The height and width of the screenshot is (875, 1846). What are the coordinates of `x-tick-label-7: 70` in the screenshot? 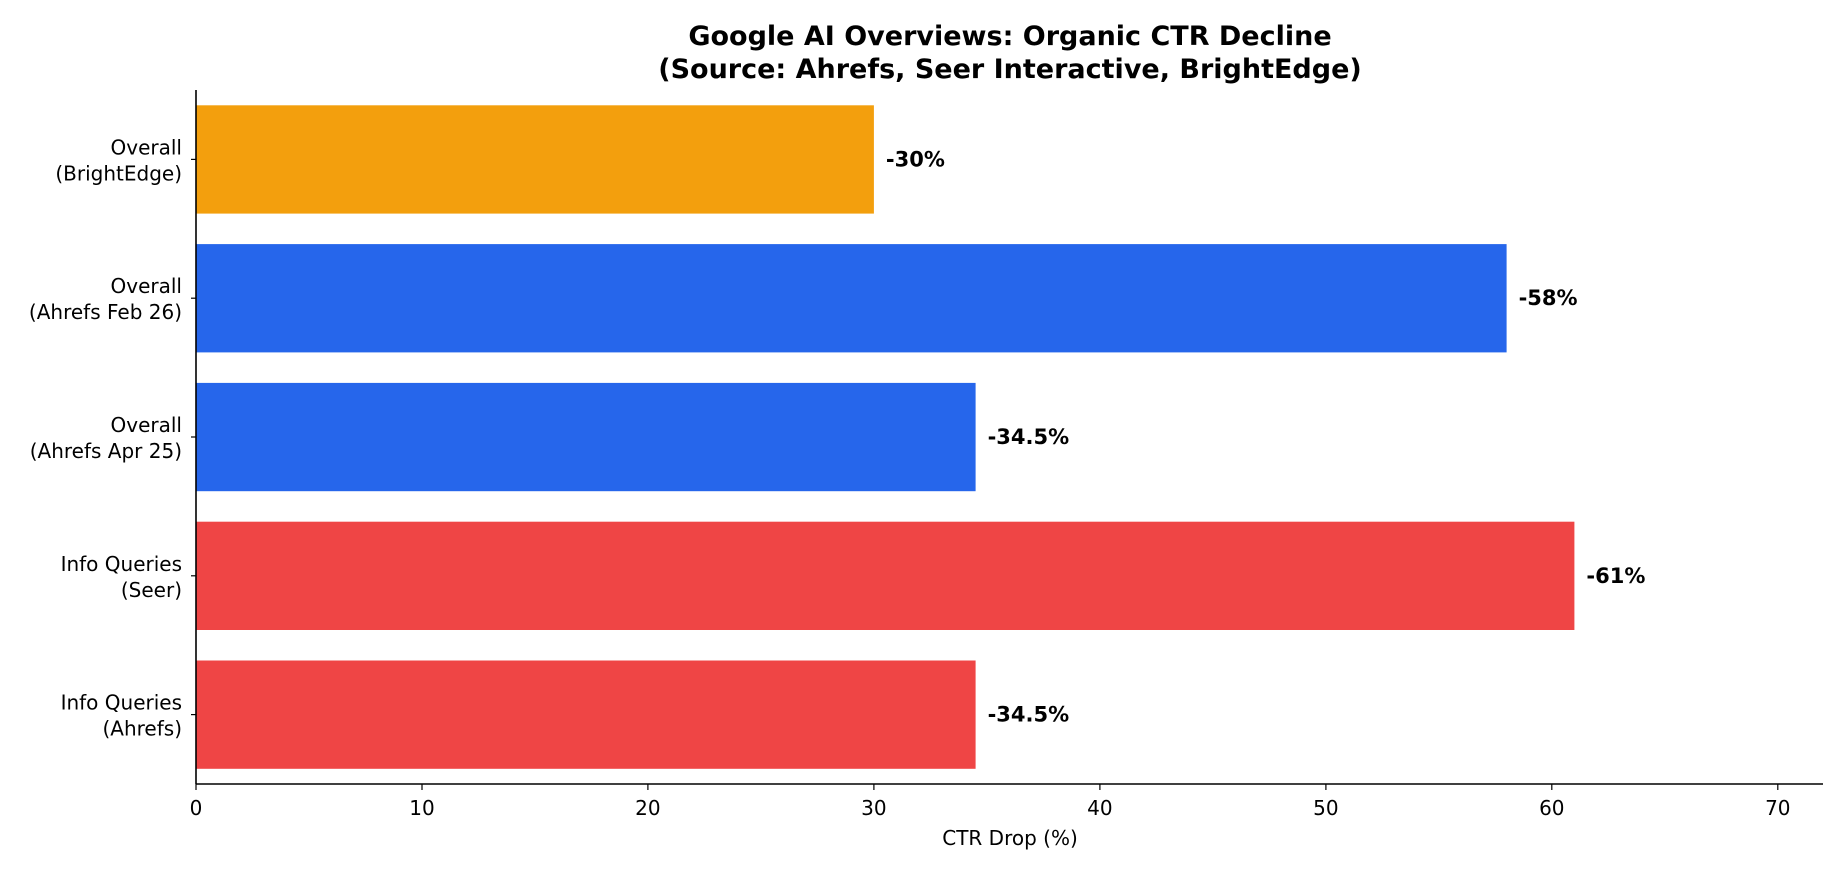 It's located at (1777, 808).